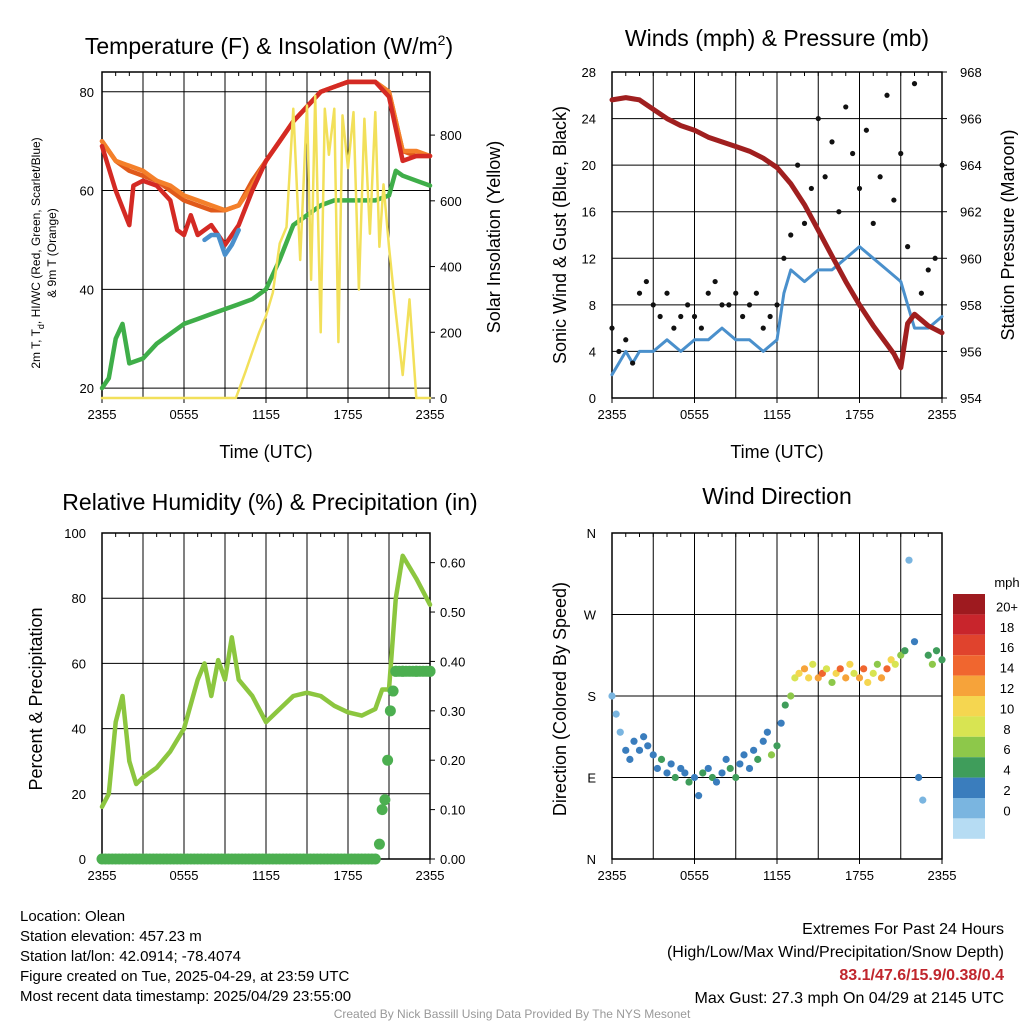 The image size is (1024, 1024). Describe the element at coordinates (451, 267) in the screenshot. I see `y2-tick-label: 400` at that location.